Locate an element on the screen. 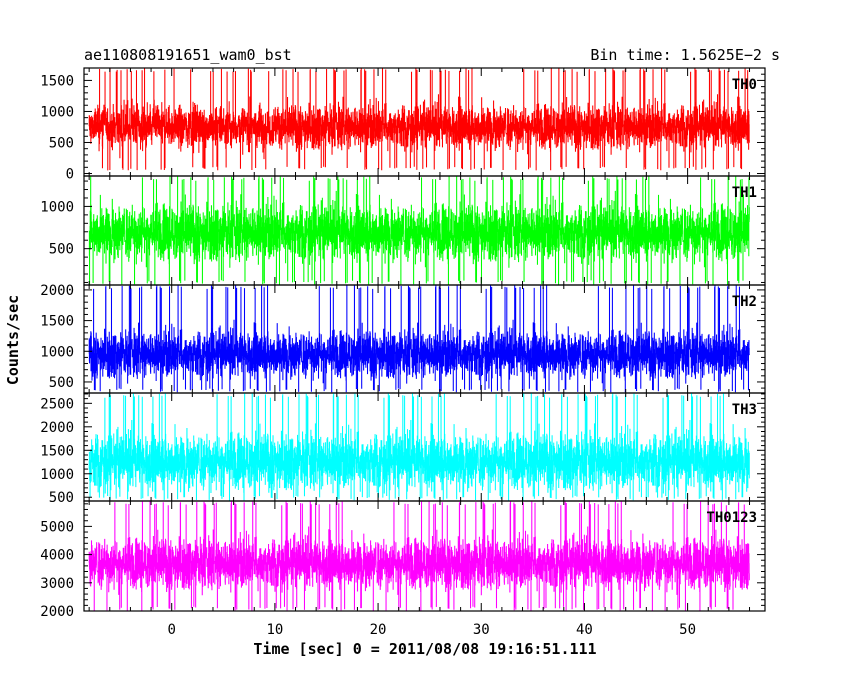 This screenshot has width=850, height=680. x-axis: 0 10 20 30 40 50 is located at coordinates (431, 630).